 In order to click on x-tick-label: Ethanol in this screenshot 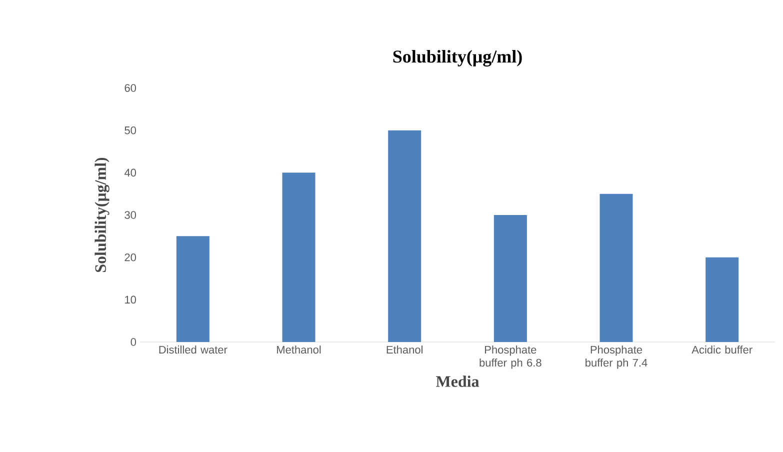, I will do `click(404, 350)`.